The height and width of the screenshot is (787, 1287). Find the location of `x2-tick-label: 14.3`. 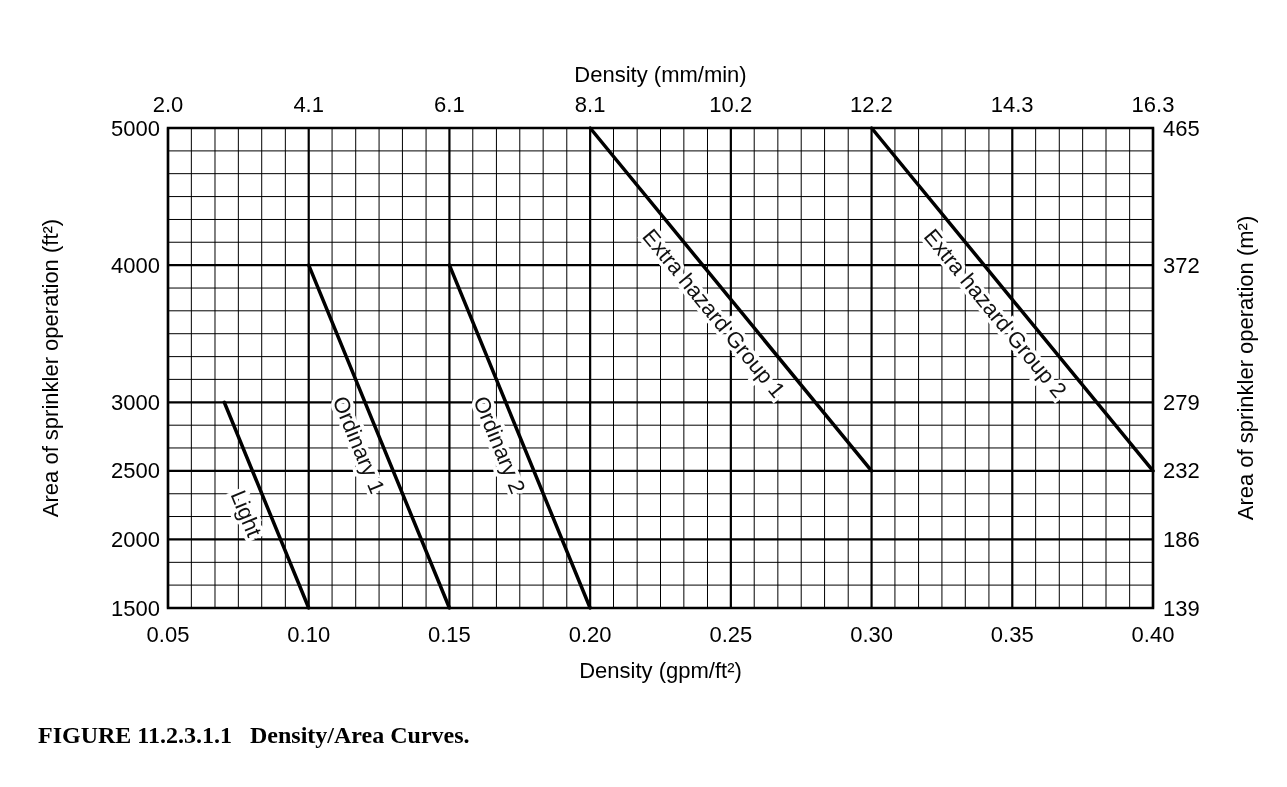

x2-tick-label: 14.3 is located at coordinates (1012, 104).